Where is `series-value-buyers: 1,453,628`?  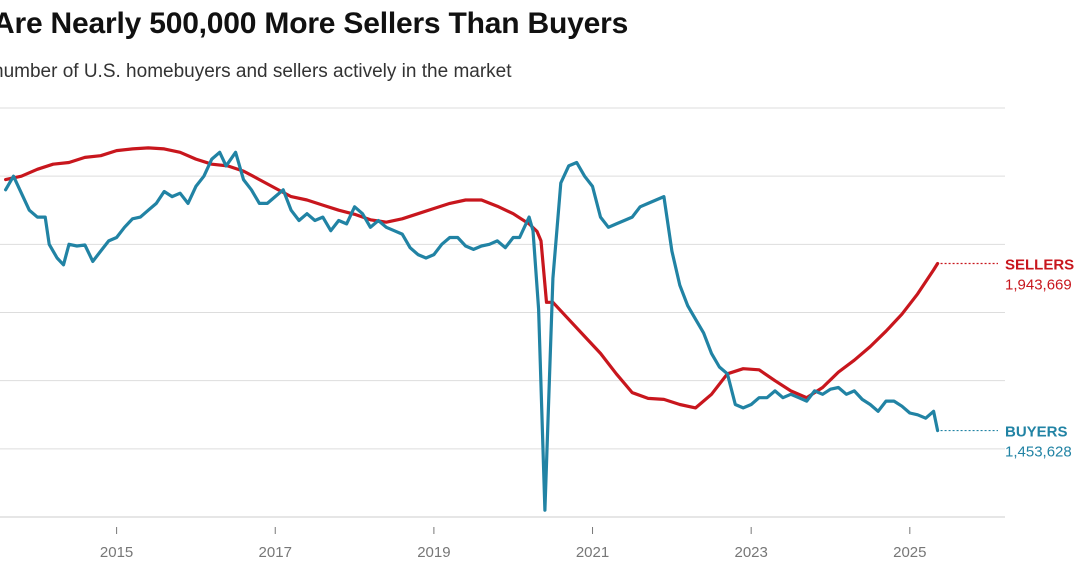 series-value-buyers: 1,453,628 is located at coordinates (1038, 452).